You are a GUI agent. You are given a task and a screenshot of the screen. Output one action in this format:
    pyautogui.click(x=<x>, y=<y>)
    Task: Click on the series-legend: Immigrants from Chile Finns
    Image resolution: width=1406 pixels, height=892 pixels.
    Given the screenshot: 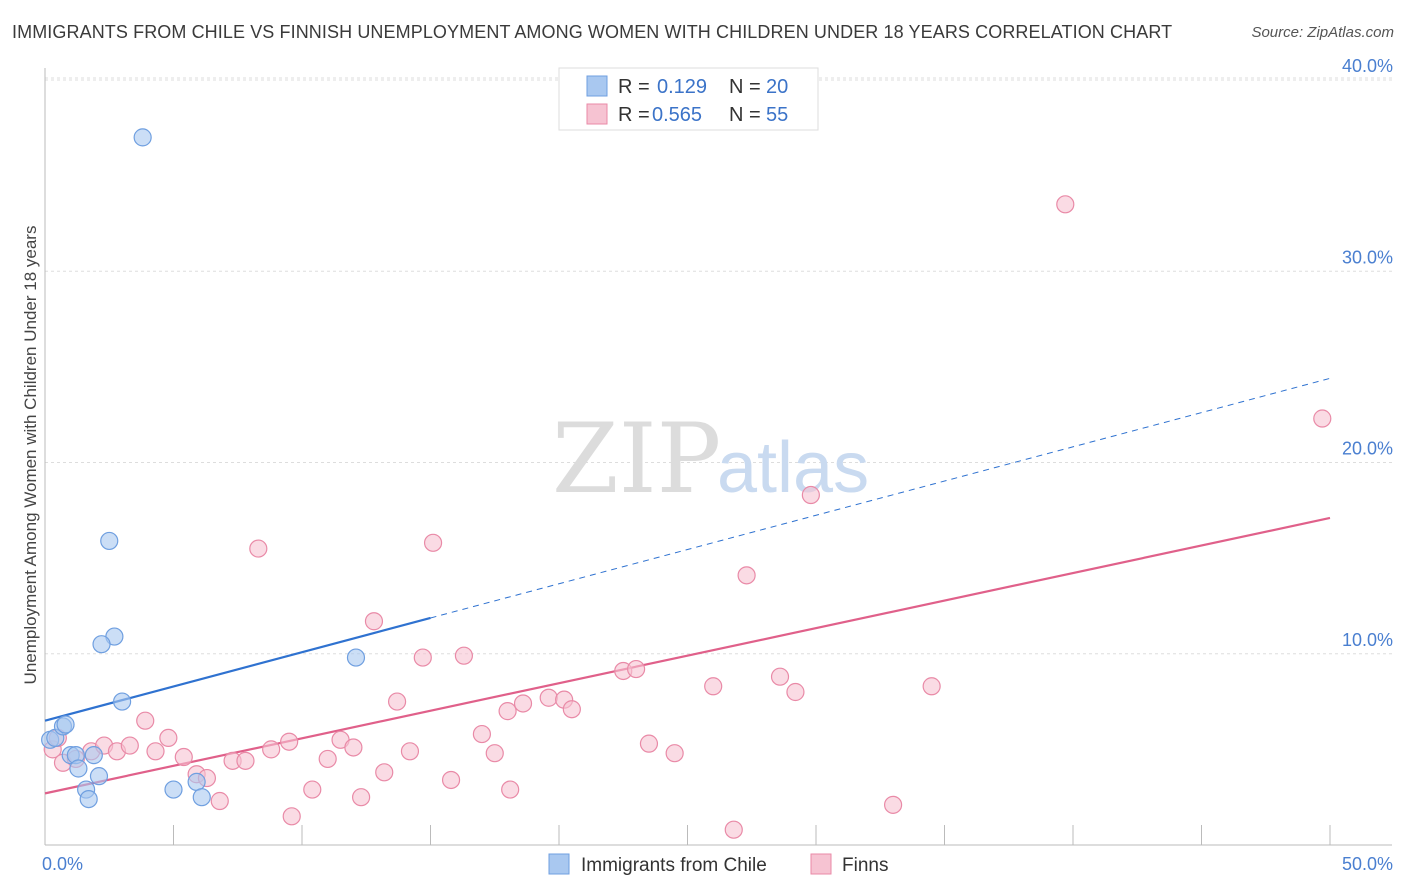 What is the action you would take?
    pyautogui.click(x=718, y=864)
    